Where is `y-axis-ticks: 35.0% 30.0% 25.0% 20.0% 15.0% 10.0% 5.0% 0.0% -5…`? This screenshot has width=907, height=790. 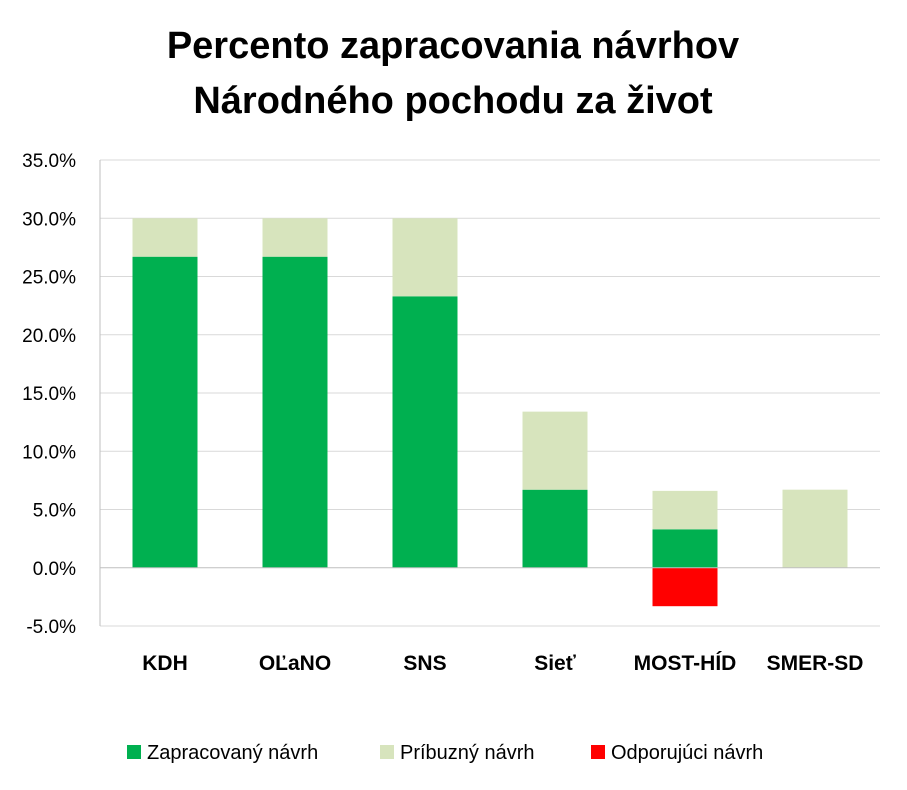
y-axis-ticks: 35.0% 30.0% 25.0% 20.0% 15.0% 10.0% 5.0% 0.0% -5… is located at coordinates (49, 394).